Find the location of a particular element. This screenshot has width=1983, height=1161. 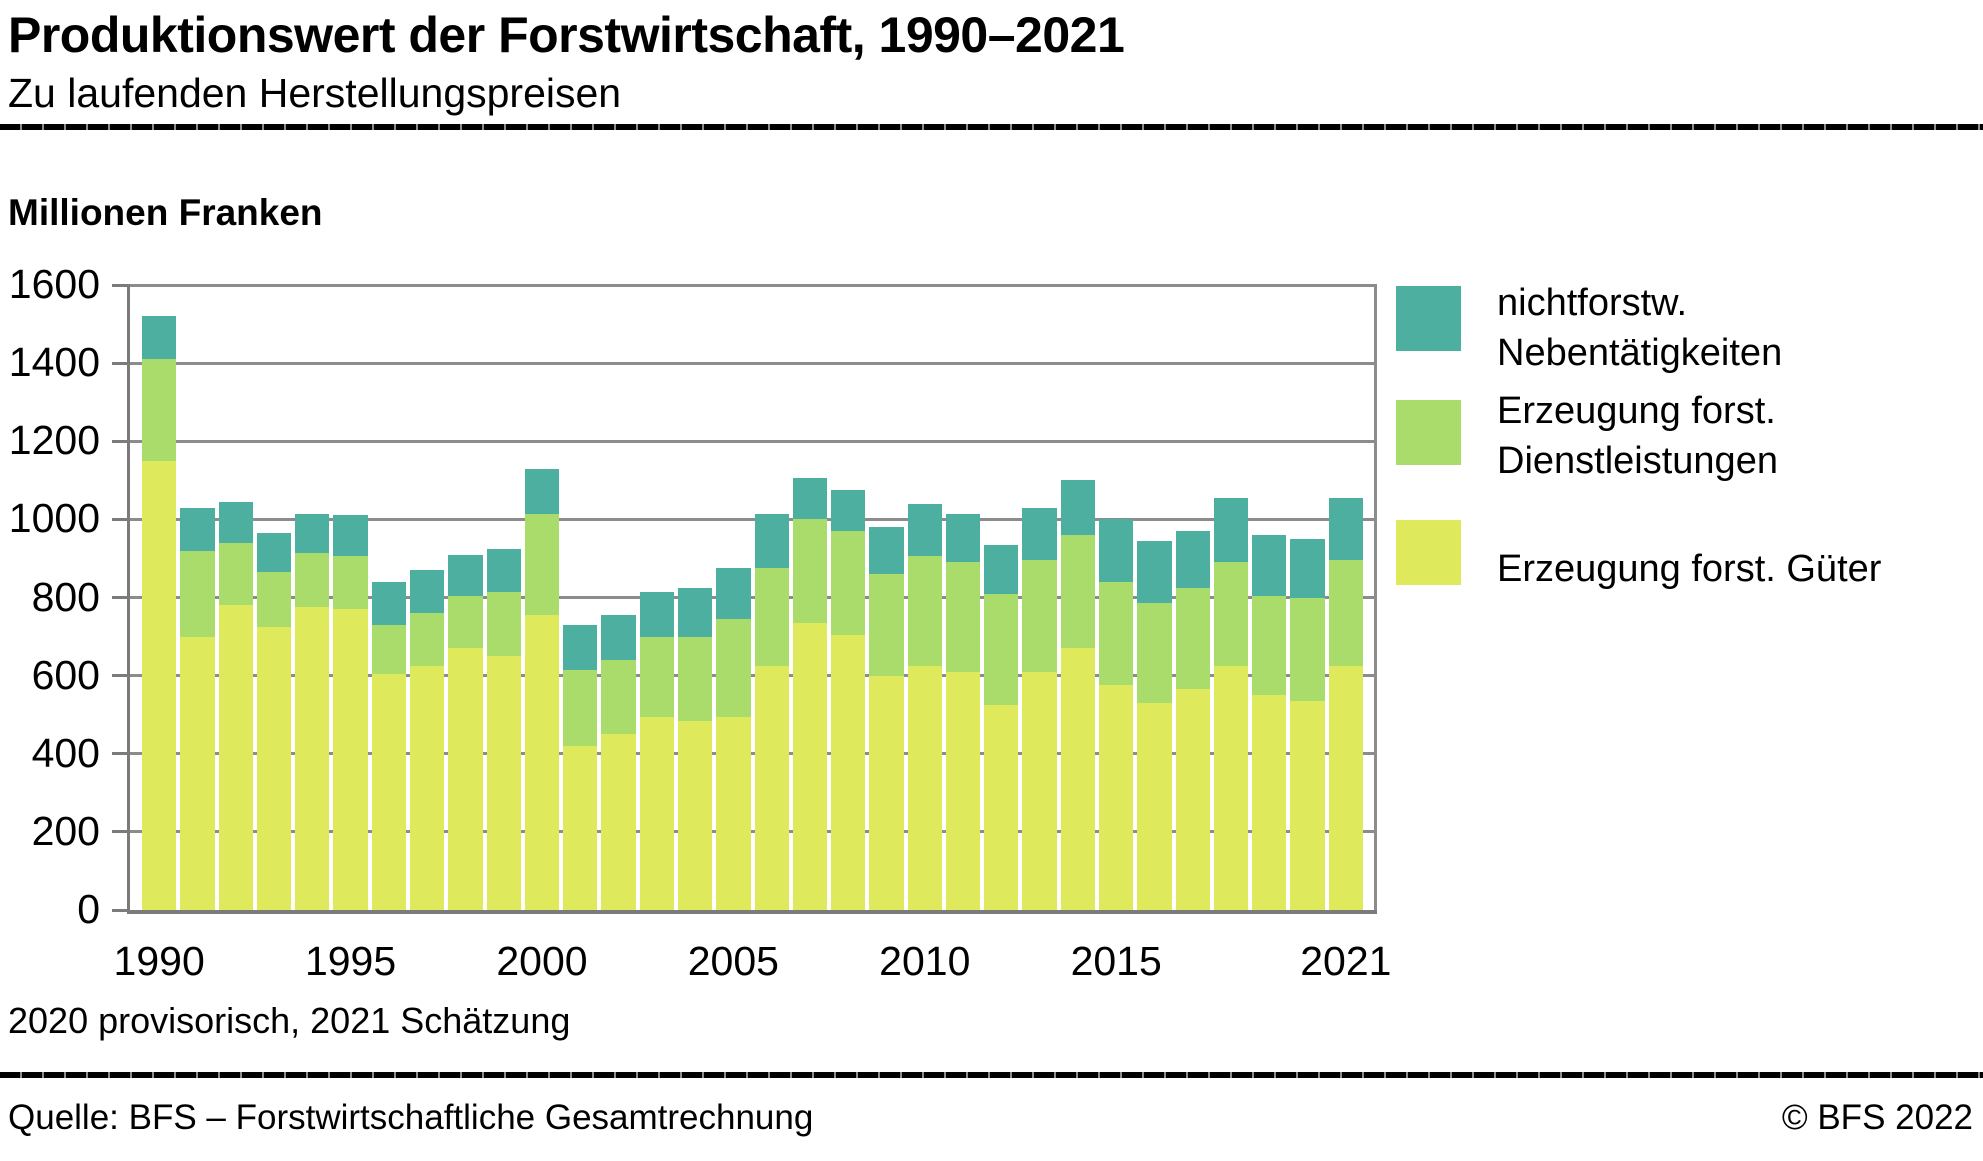

copyright: © BFS 2022 is located at coordinates (1877, 1117).